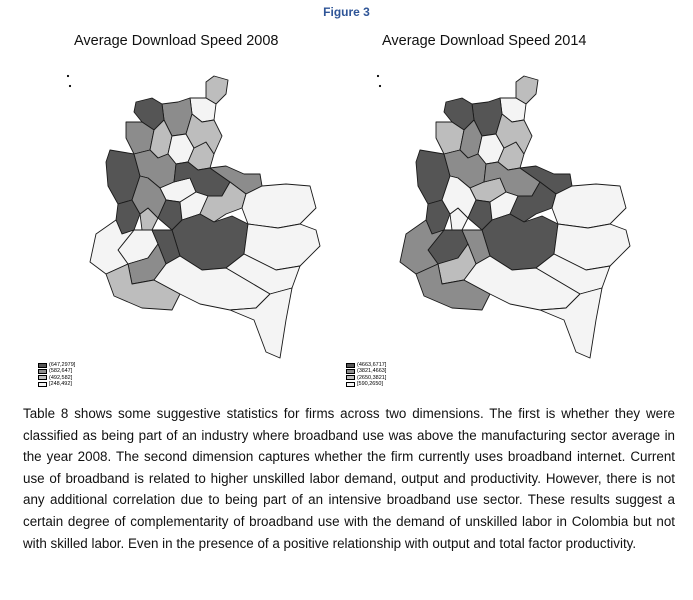  What do you see at coordinates (372, 377) in the screenshot?
I see `legend-label: (2650,3821]` at bounding box center [372, 377].